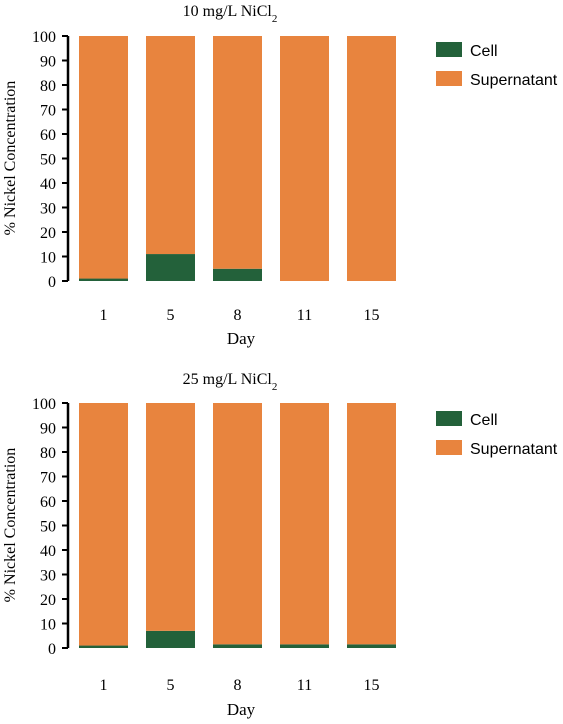 This screenshot has width=563, height=724. I want to click on chart-title-main: 10 mg/L NiCl, so click(228, 11).